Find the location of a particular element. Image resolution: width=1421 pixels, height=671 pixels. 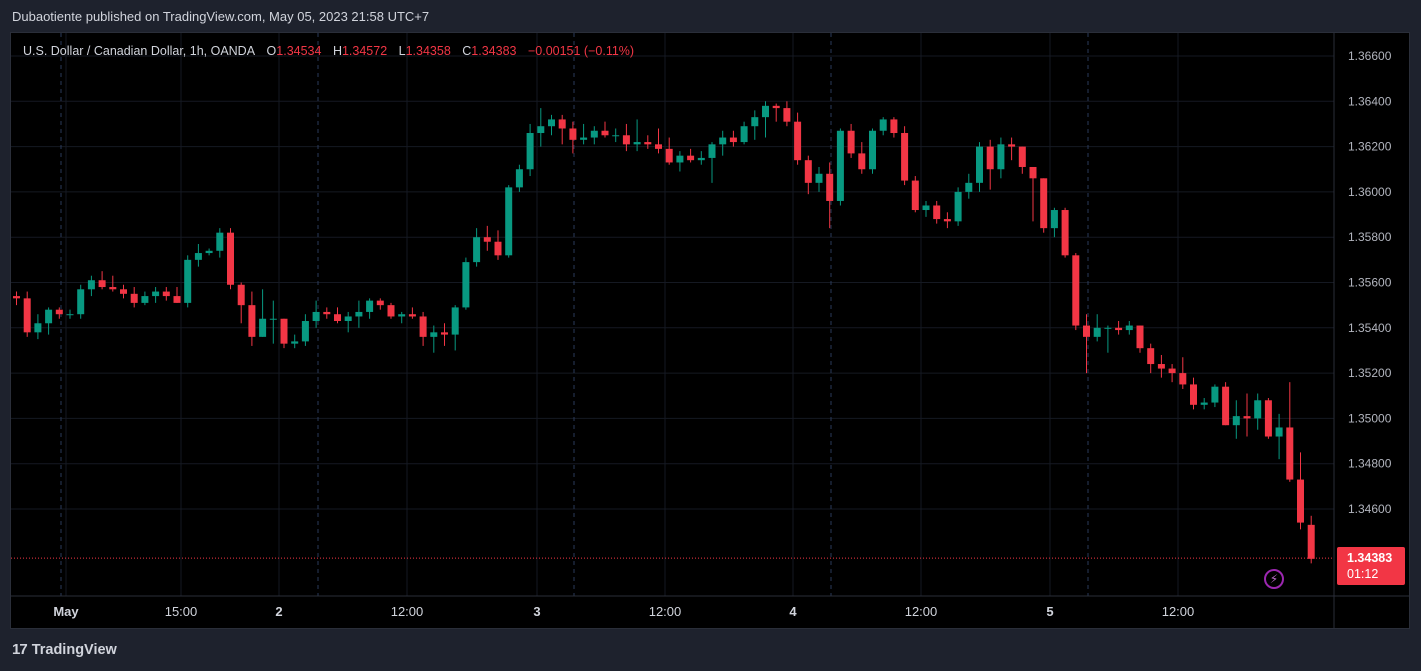

y-tick-label: 1.35400 is located at coordinates (1370, 328).